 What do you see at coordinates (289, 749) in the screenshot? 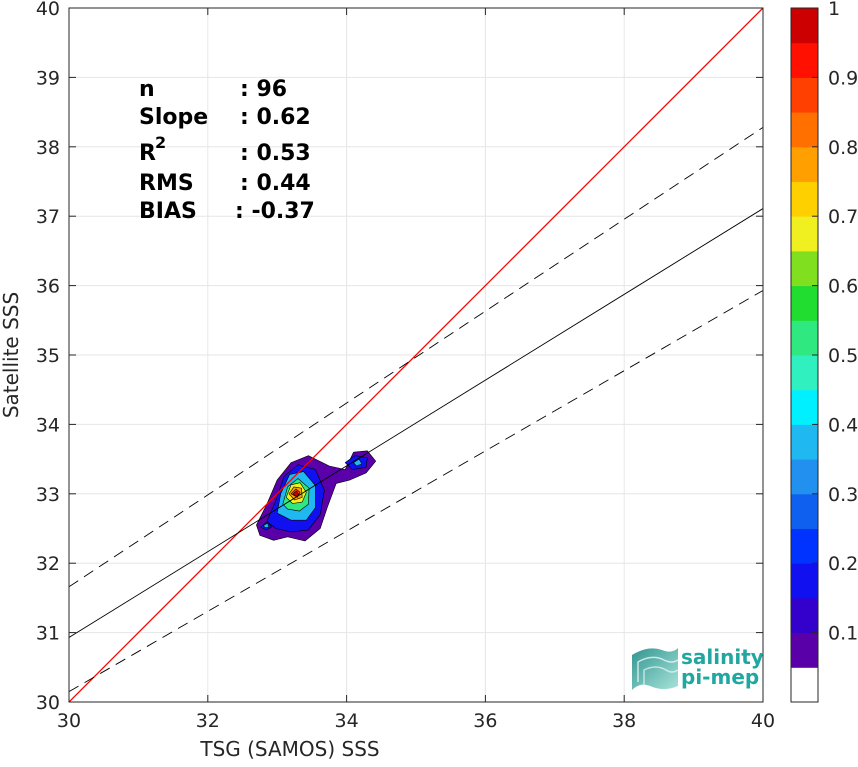
I see `x-axis-label: TSG (SAMOS) SSS` at bounding box center [289, 749].